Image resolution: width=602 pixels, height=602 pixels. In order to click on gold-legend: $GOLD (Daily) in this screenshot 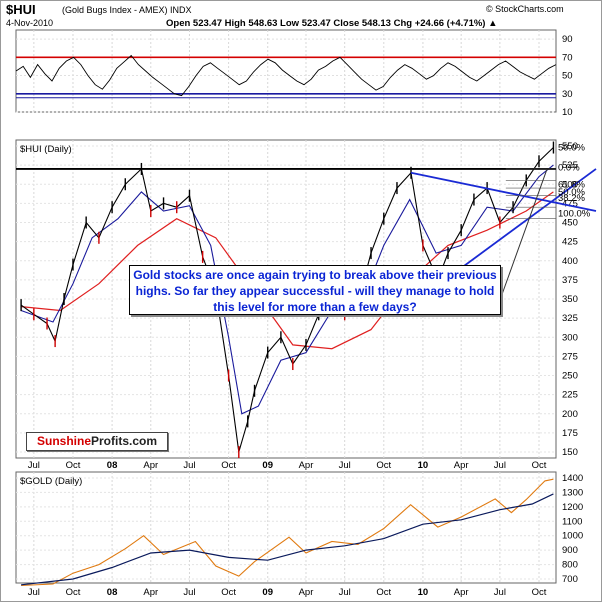, I will do `click(51, 481)`.